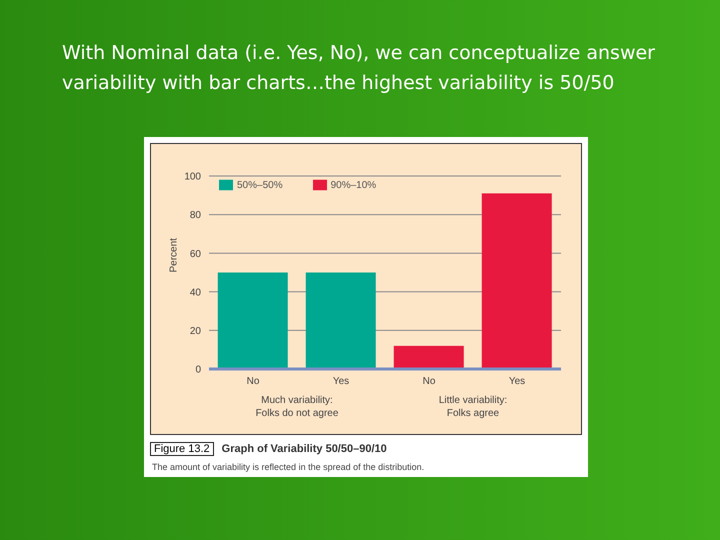 This screenshot has height=540, width=720. I want to click on legend-label: 50%–50%, so click(260, 185).